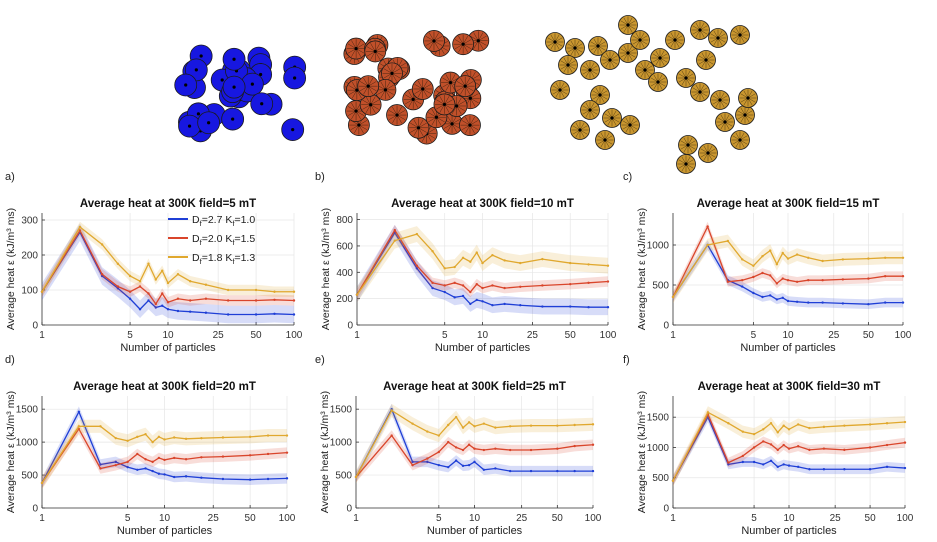 The image size is (937, 542). Describe the element at coordinates (217, 220) in the screenshot. I see `legend-text: =2.7 K` at that location.